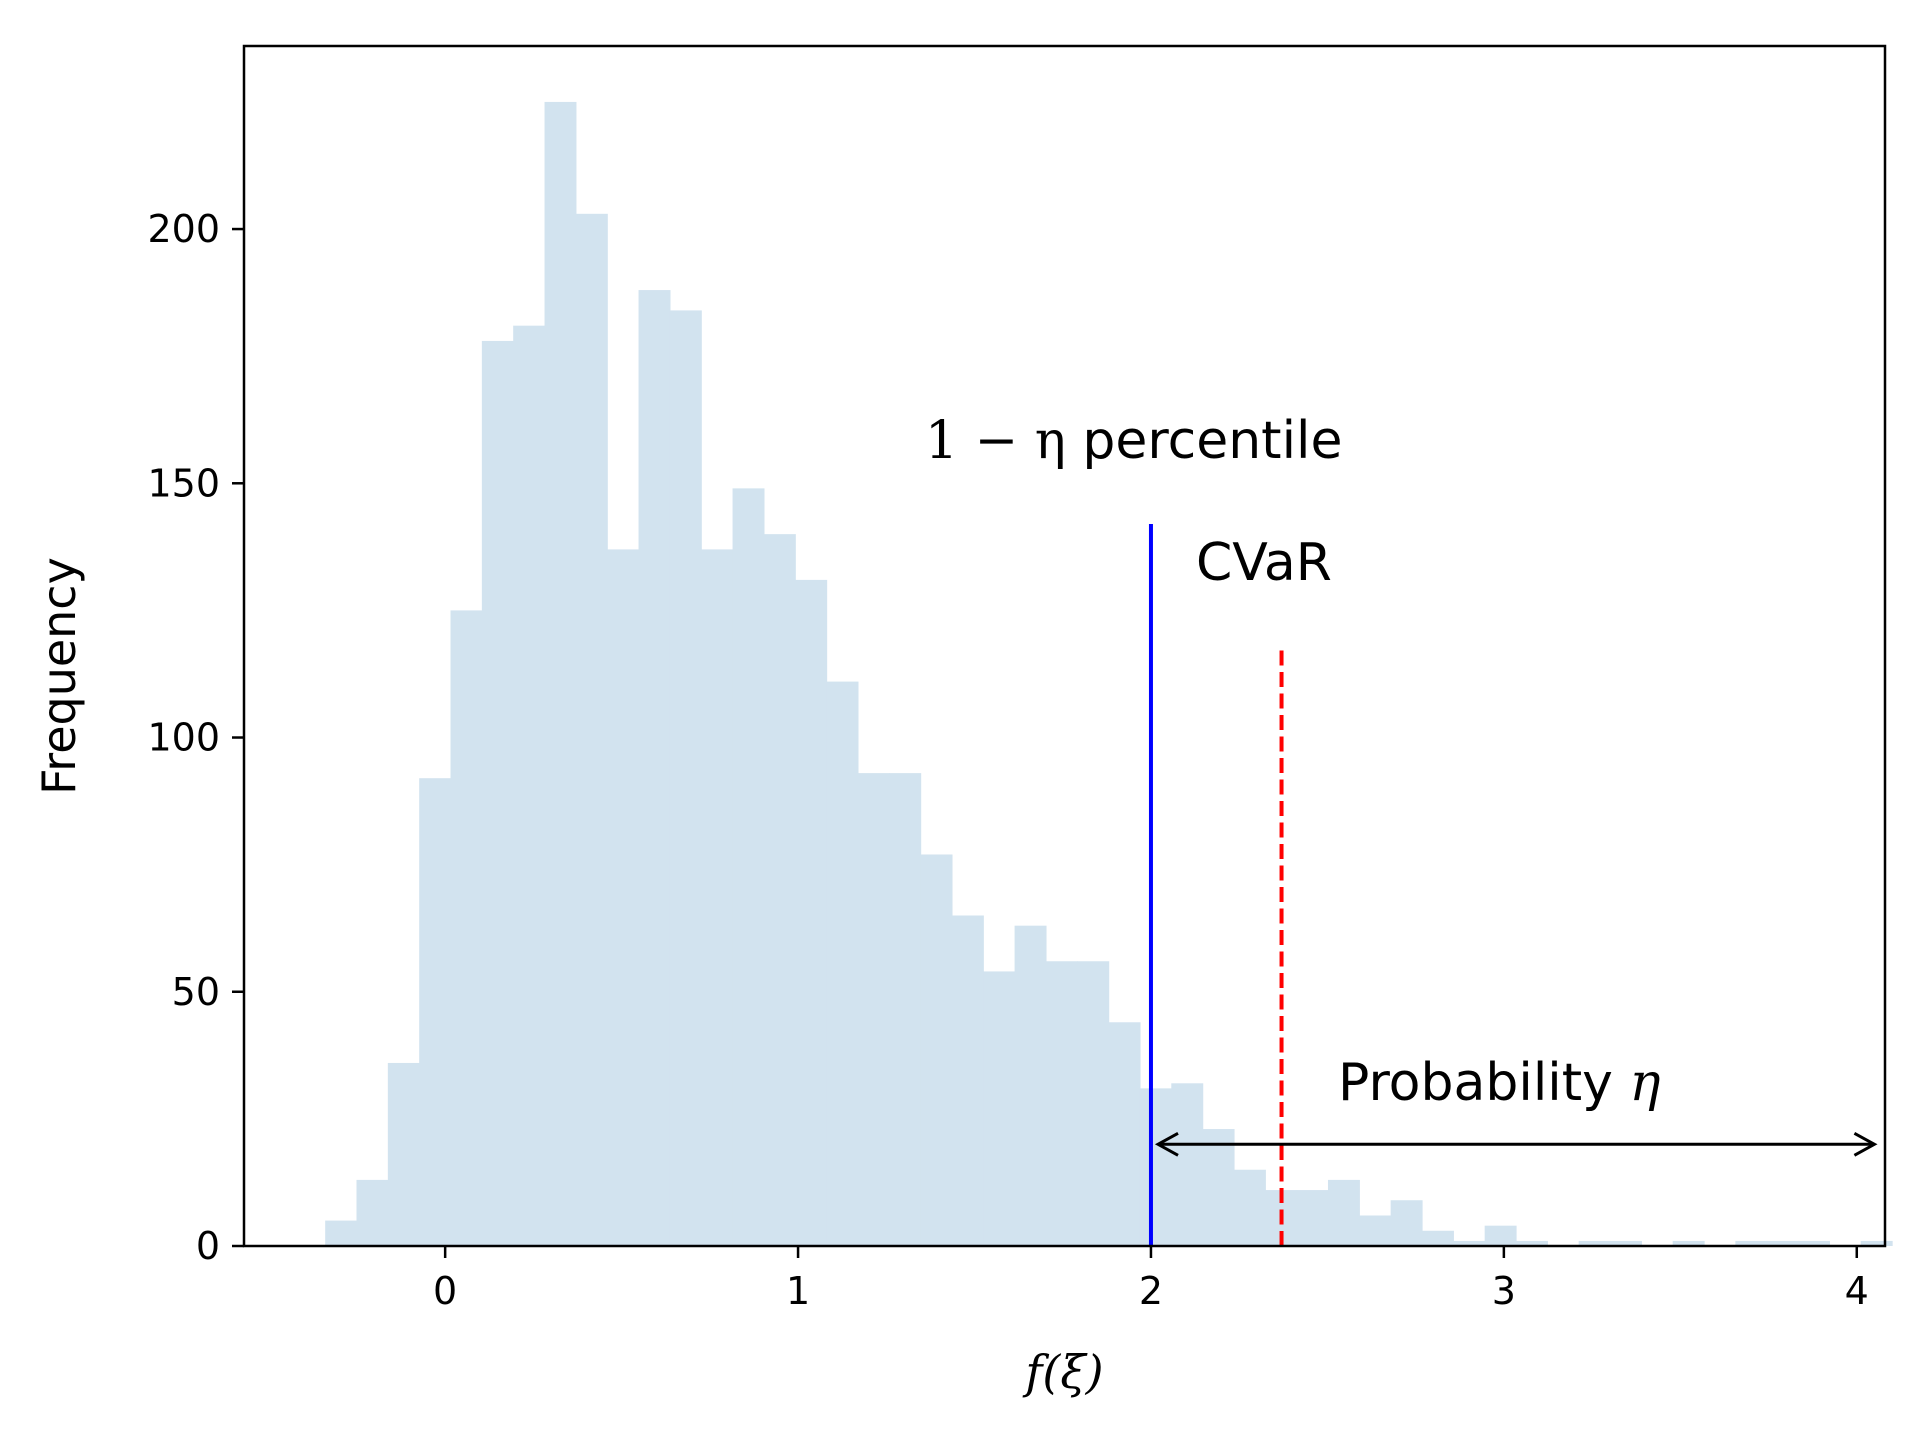  Describe the element at coordinates (183, 483) in the screenshot. I see `y-tick-label: 150` at that location.